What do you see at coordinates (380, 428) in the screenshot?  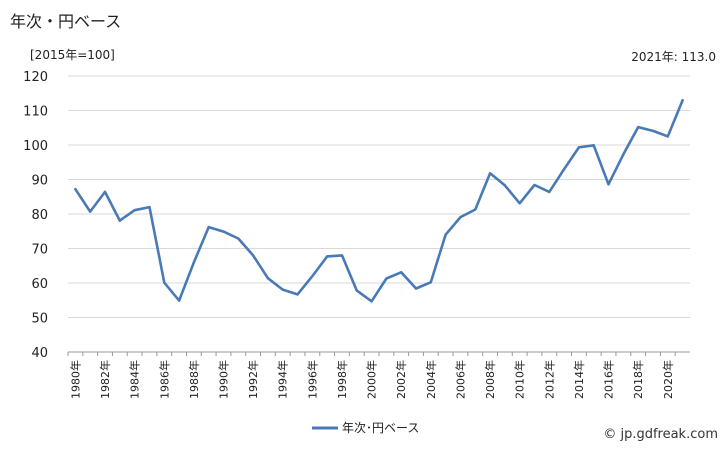 I see `legend-label: 年次･円ベース` at bounding box center [380, 428].